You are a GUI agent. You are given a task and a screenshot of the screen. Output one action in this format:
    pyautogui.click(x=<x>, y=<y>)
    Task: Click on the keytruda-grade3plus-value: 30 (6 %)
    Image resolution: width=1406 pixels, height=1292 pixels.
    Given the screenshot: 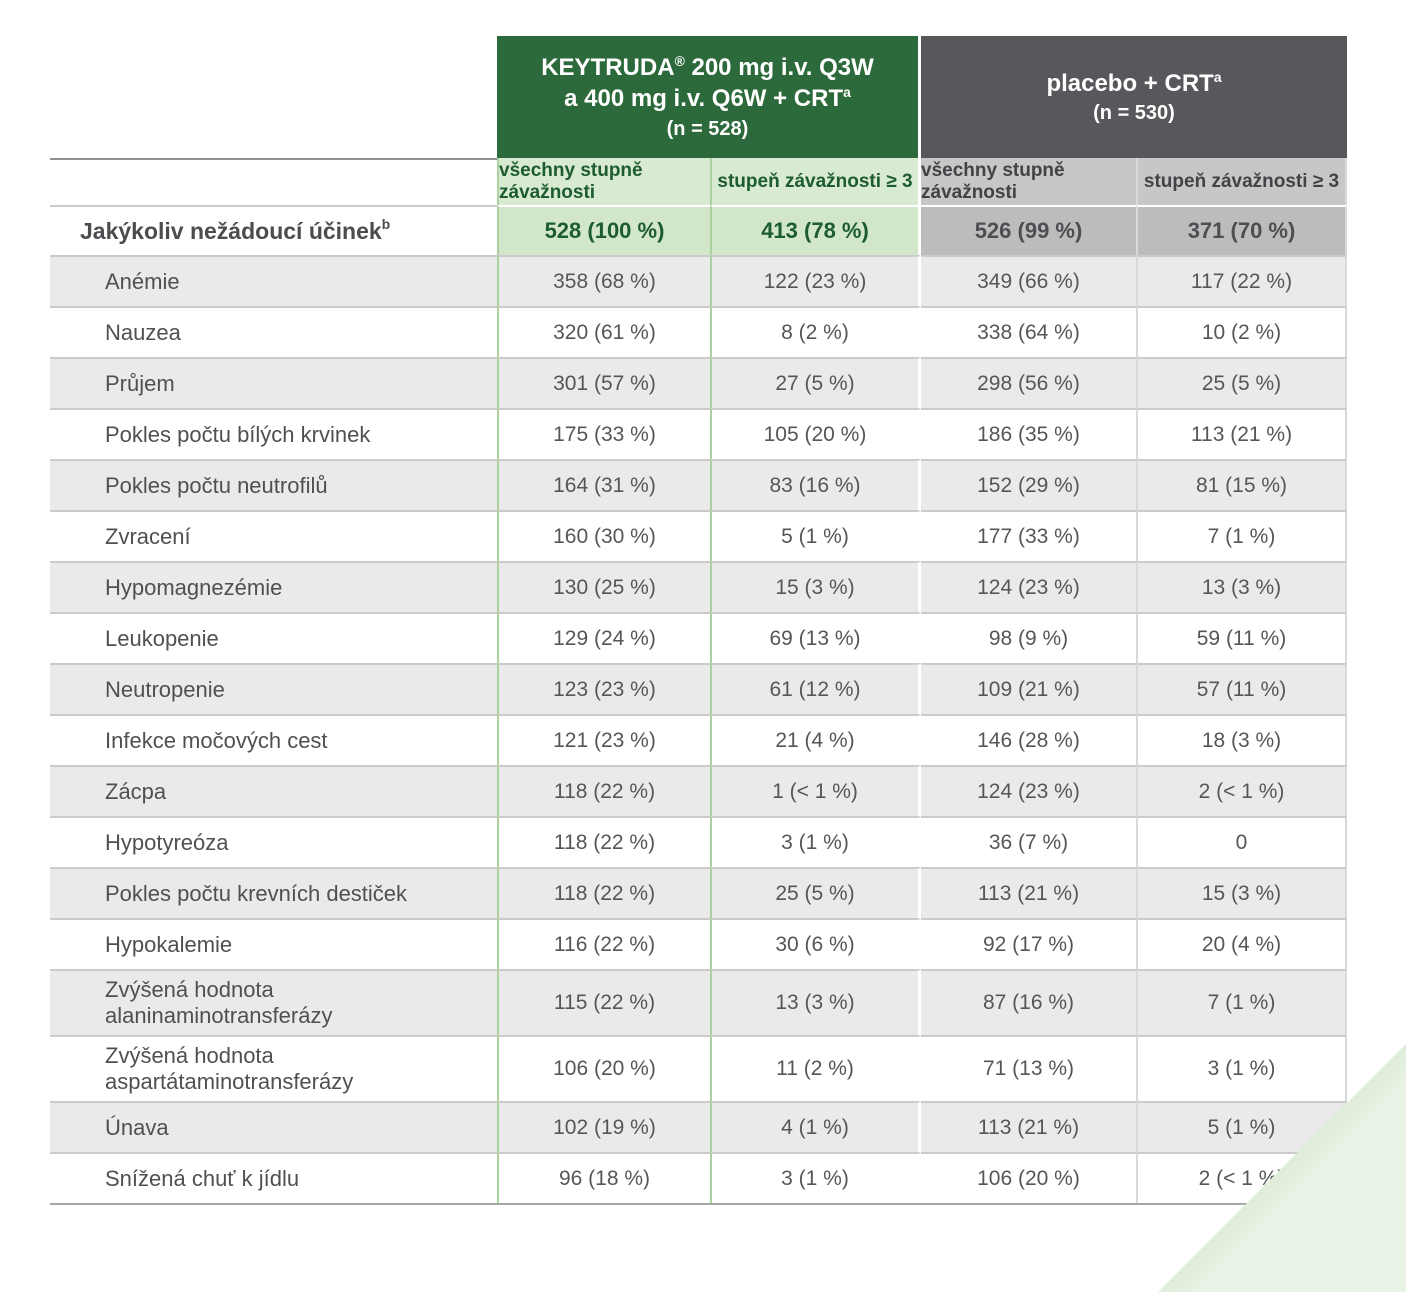 What is the action you would take?
    pyautogui.click(x=815, y=943)
    